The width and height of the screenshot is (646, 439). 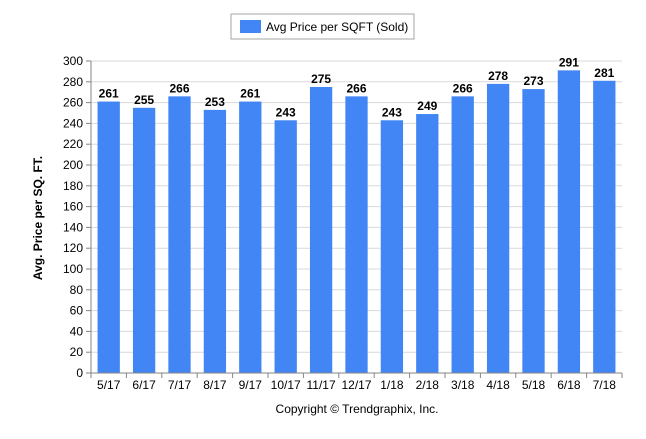 What do you see at coordinates (569, 62) in the screenshot?
I see `data-label: 291` at bounding box center [569, 62].